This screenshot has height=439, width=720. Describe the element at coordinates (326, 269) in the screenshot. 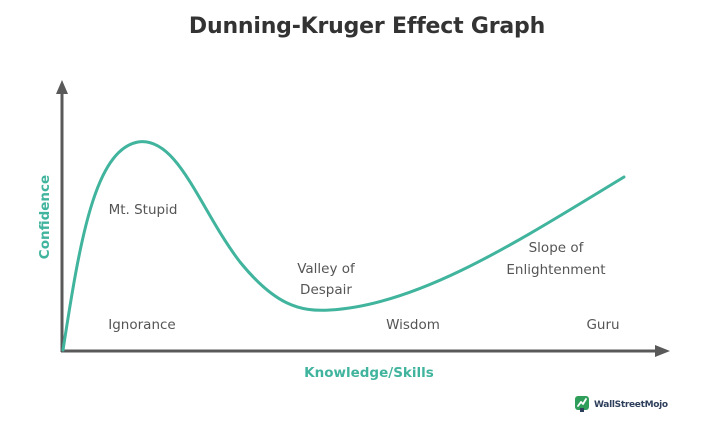

I see `valley-label-line1: Valley of` at that location.